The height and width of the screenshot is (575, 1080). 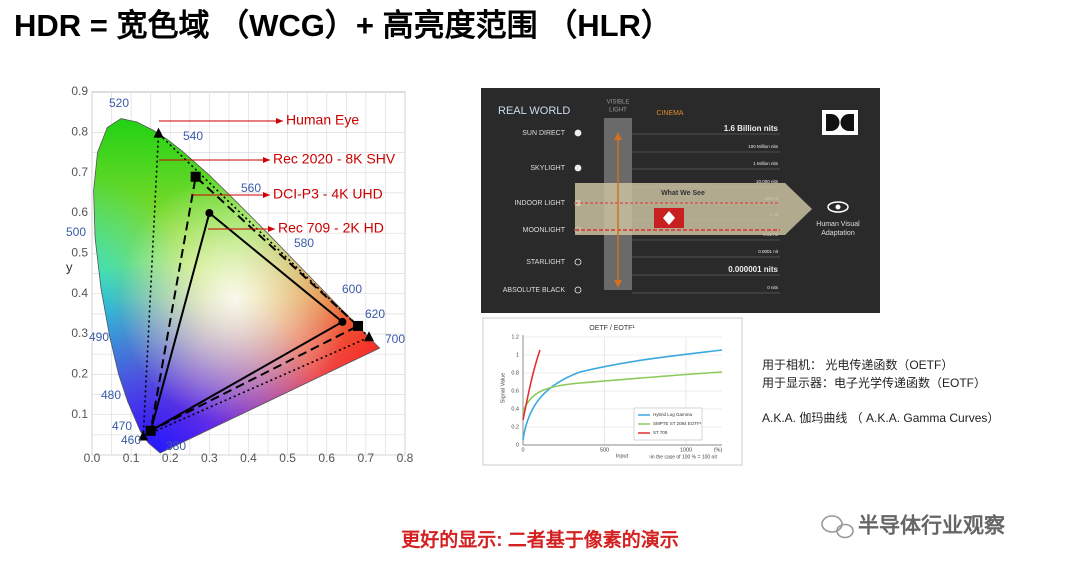 I want to click on visible-light-label: VISIBLE, so click(x=618, y=103).